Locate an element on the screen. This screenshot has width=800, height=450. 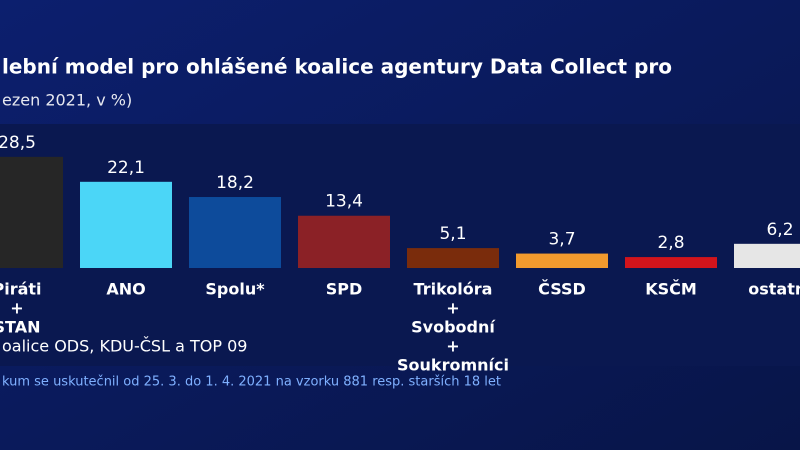
category-label: Svobodní is located at coordinates (453, 327).